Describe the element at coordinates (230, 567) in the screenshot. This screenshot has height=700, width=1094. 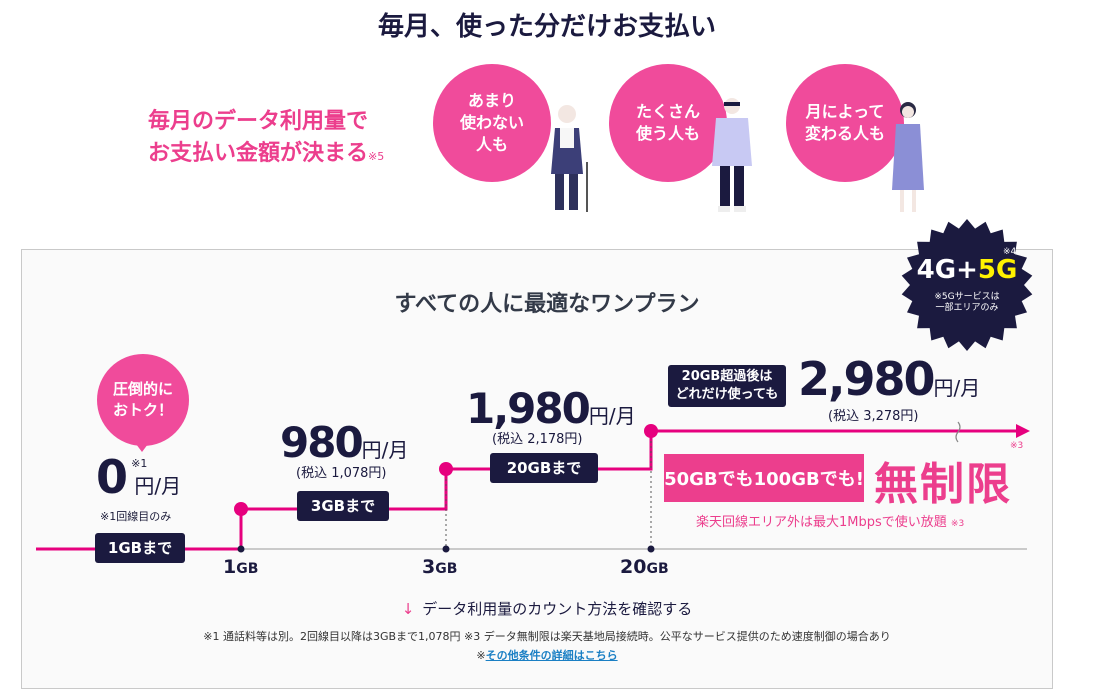
I see `axis-1gb-num: 1` at that location.